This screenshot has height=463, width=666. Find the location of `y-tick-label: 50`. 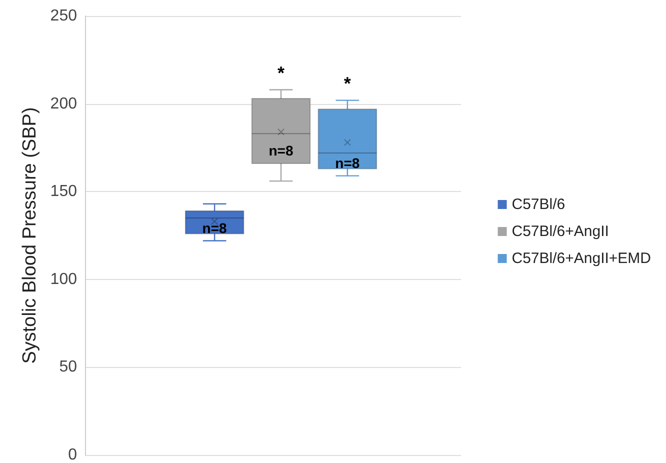

y-tick-label: 50 is located at coordinates (68, 367).